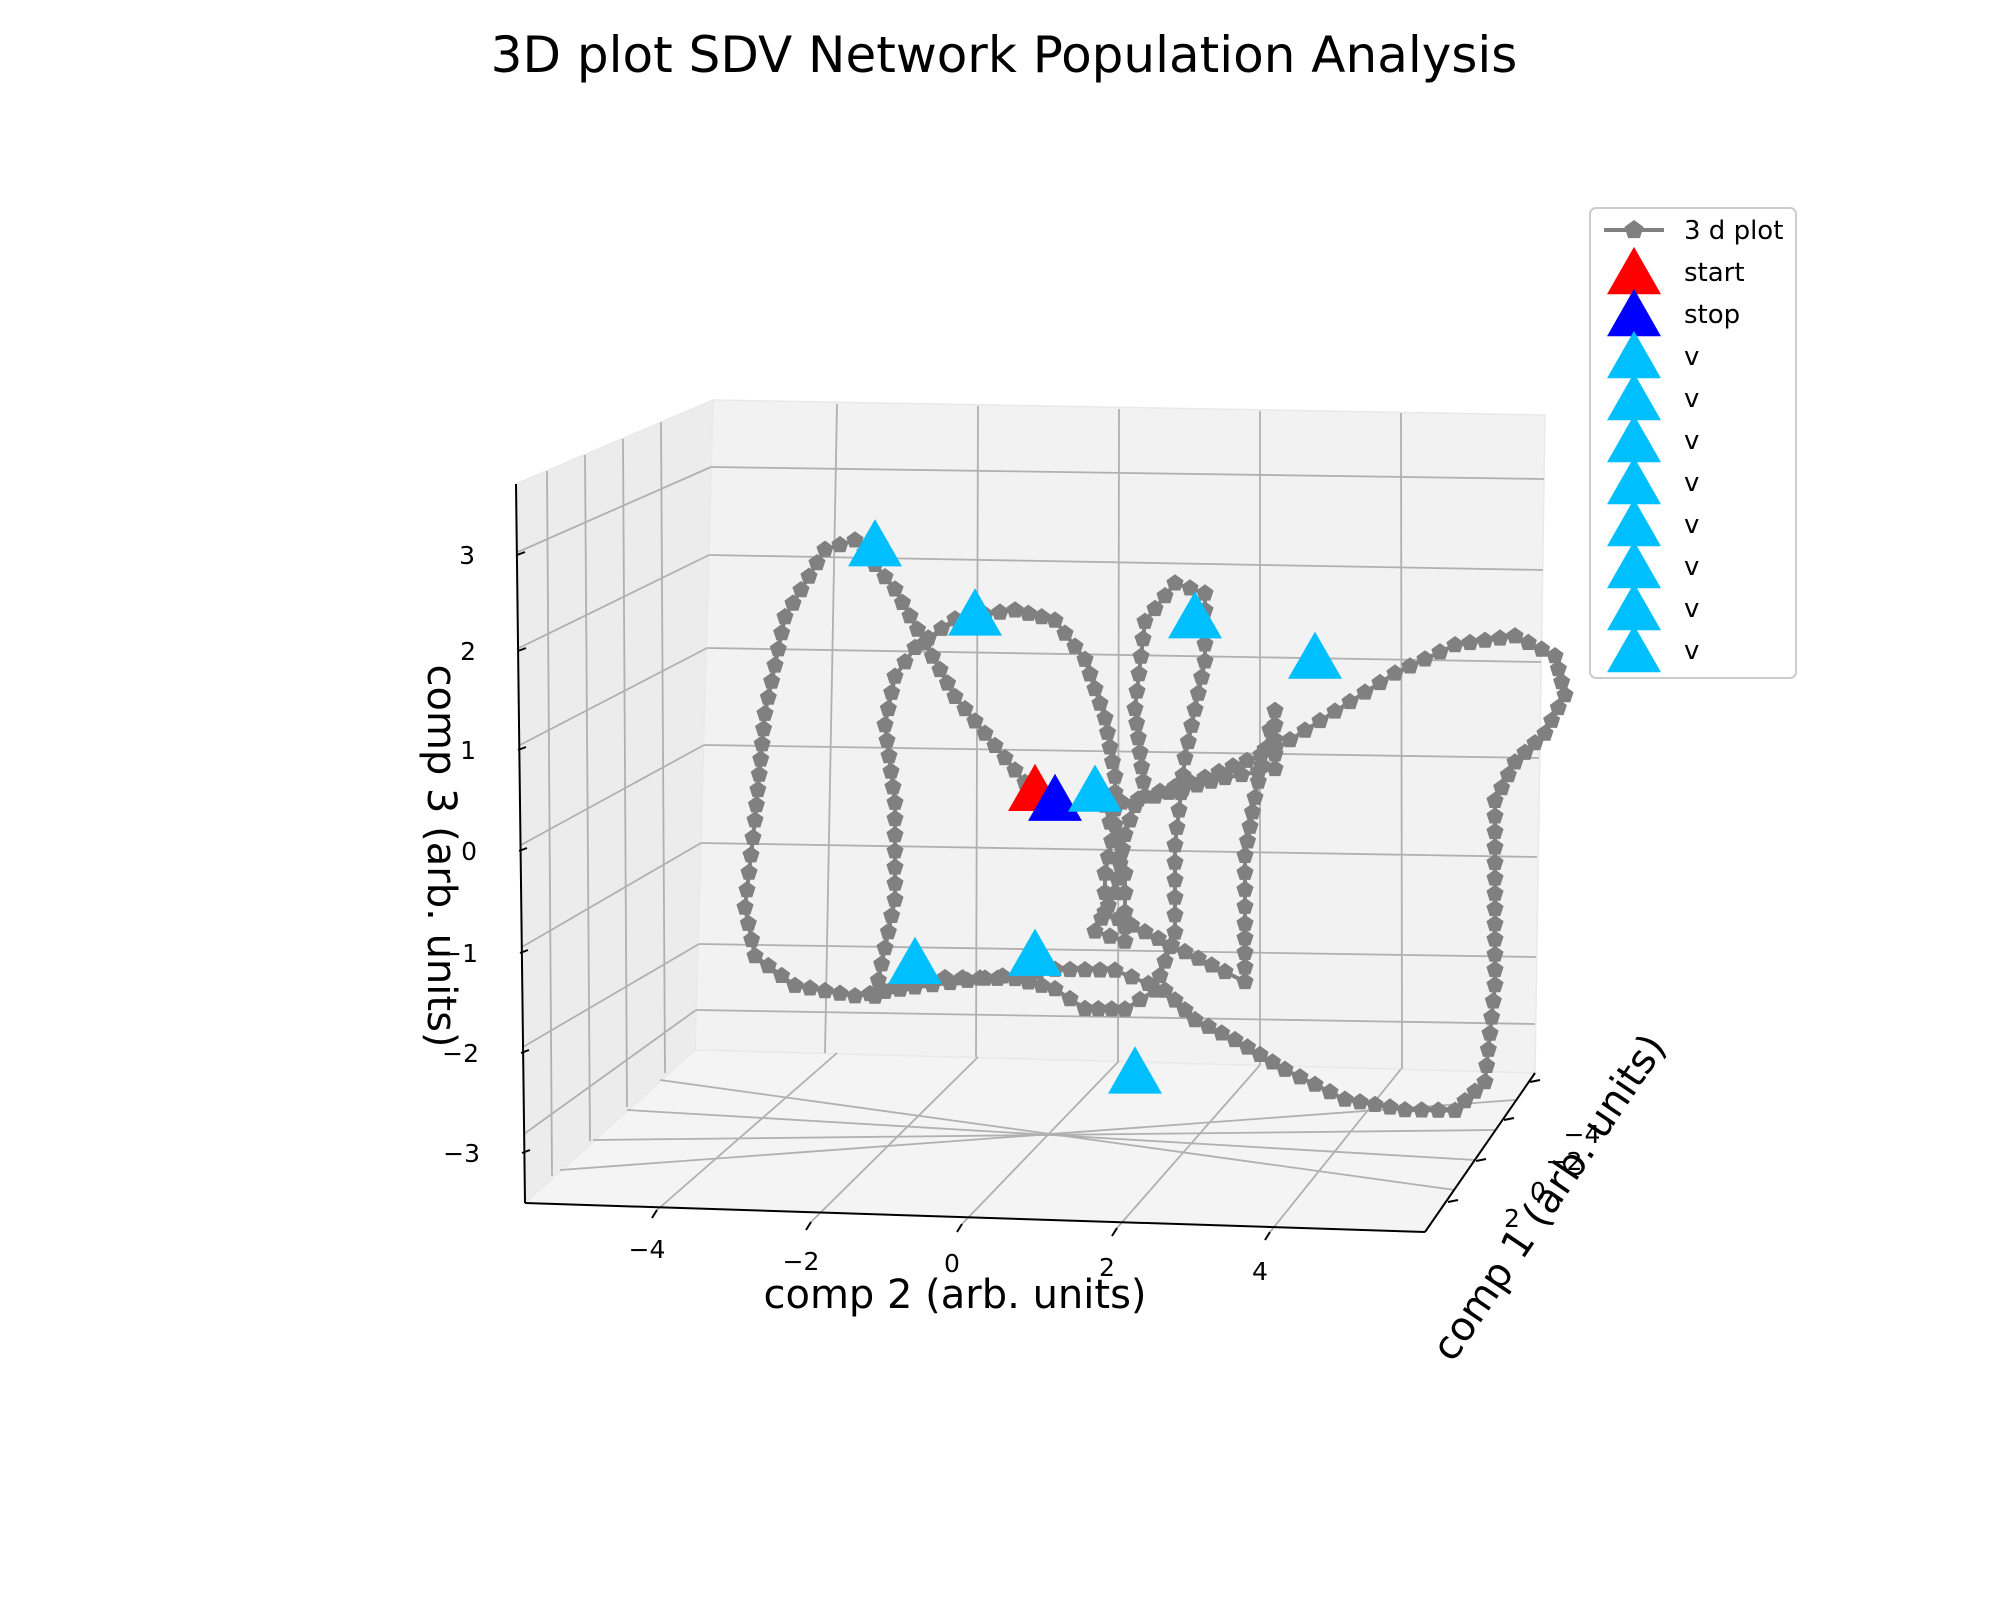 This screenshot has height=1600, width=2000. I want to click on z-tick-label: 1, so click(468, 750).